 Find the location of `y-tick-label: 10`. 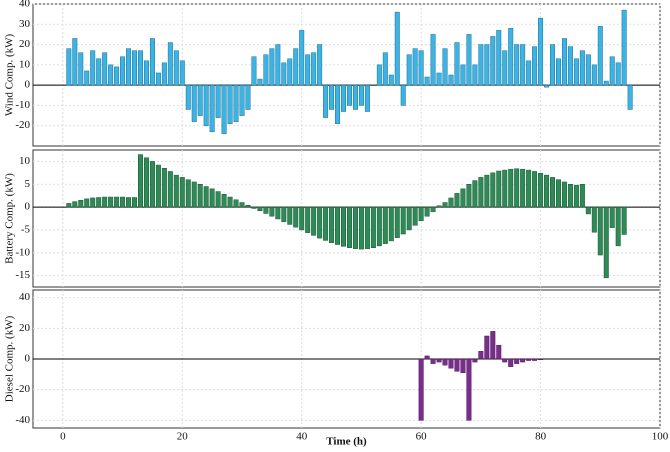

y-tick-label: 10 is located at coordinates (25, 64).